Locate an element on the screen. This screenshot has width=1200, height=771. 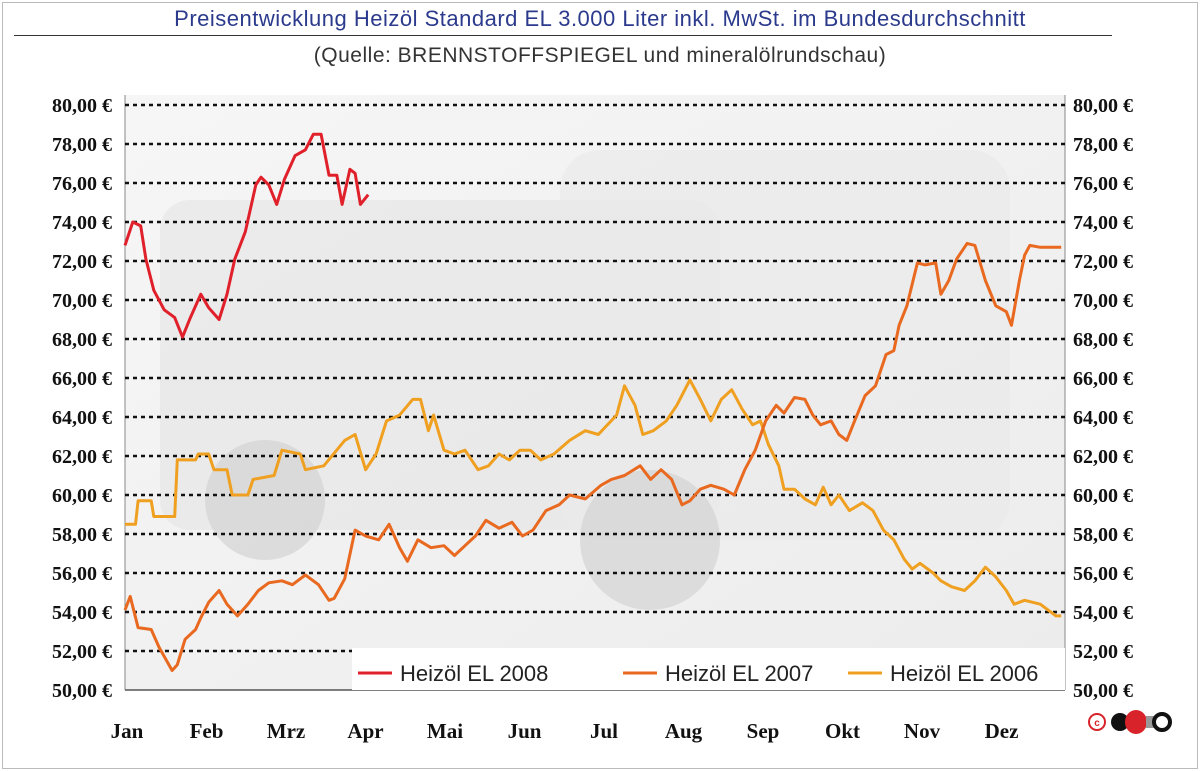
x-tick-label: Jan is located at coordinates (127, 731).